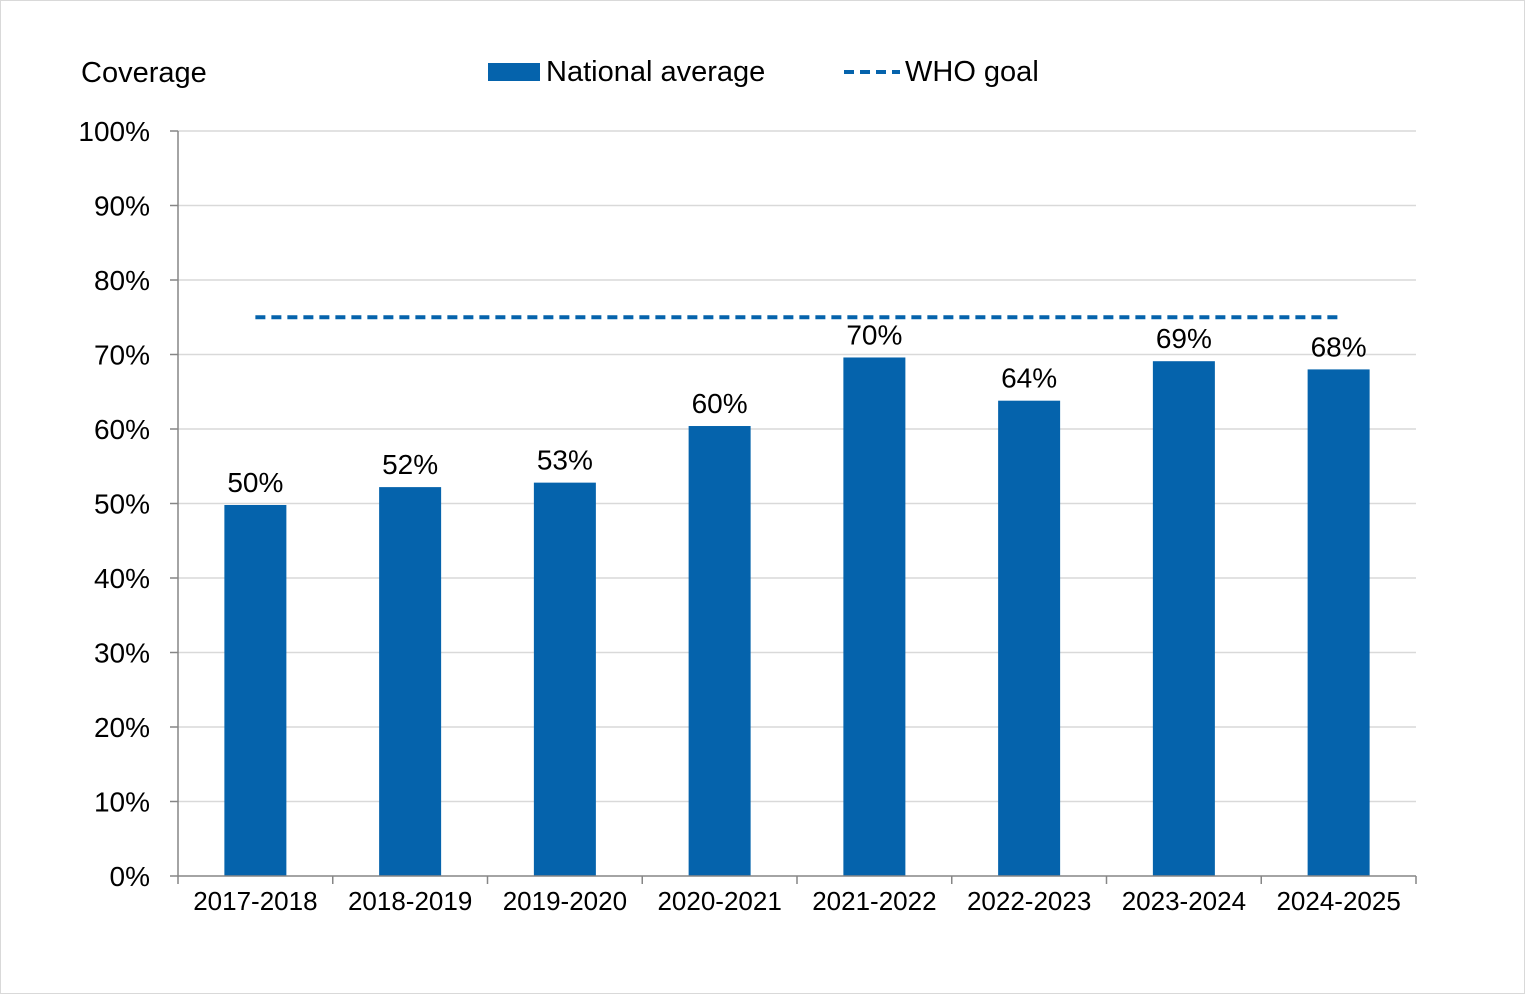 The image size is (1525, 994). I want to click on legend: National average WHO goal, so click(763, 72).